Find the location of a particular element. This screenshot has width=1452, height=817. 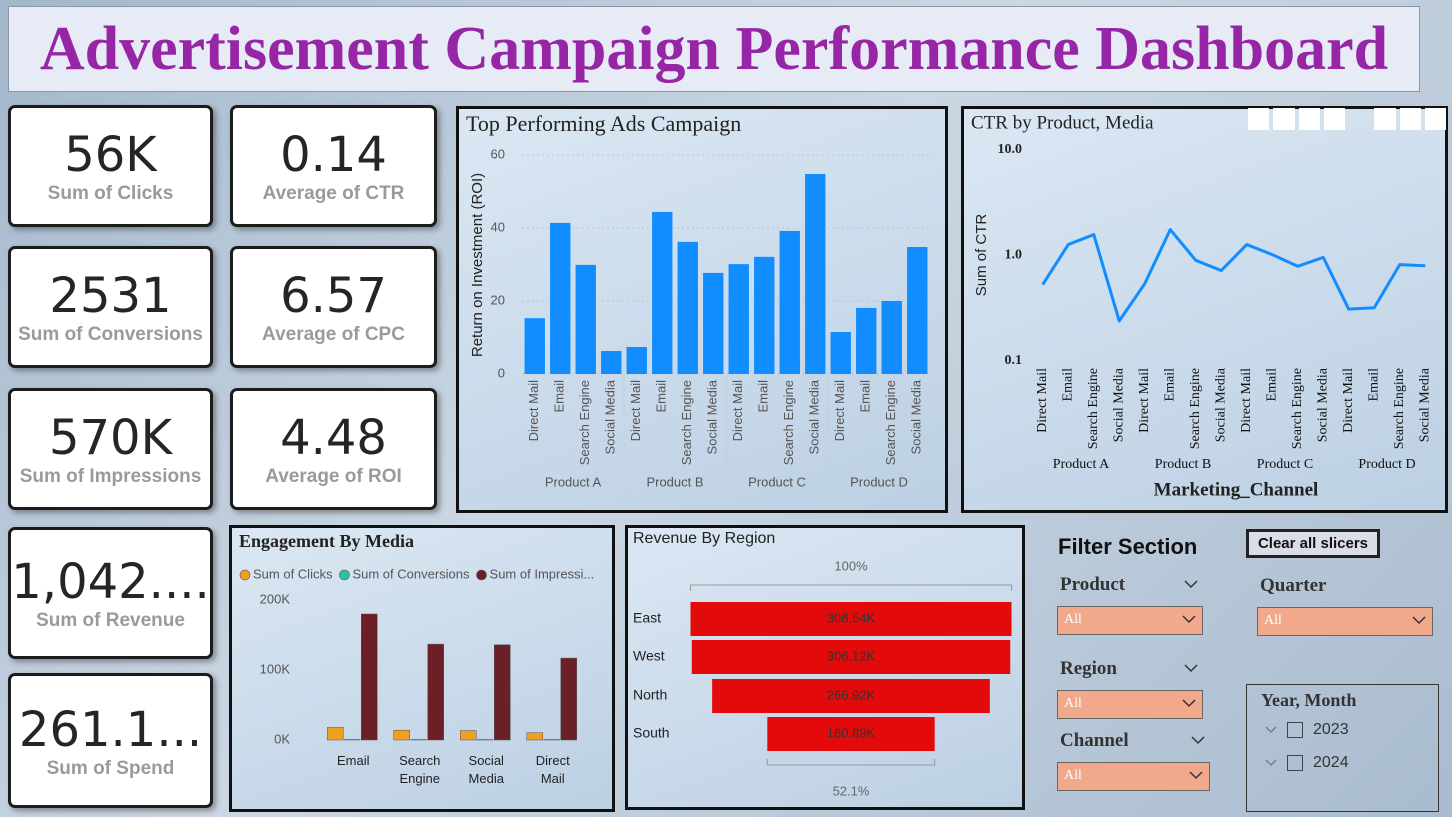

clear-button: Clear all slicers is located at coordinates (1313, 543).